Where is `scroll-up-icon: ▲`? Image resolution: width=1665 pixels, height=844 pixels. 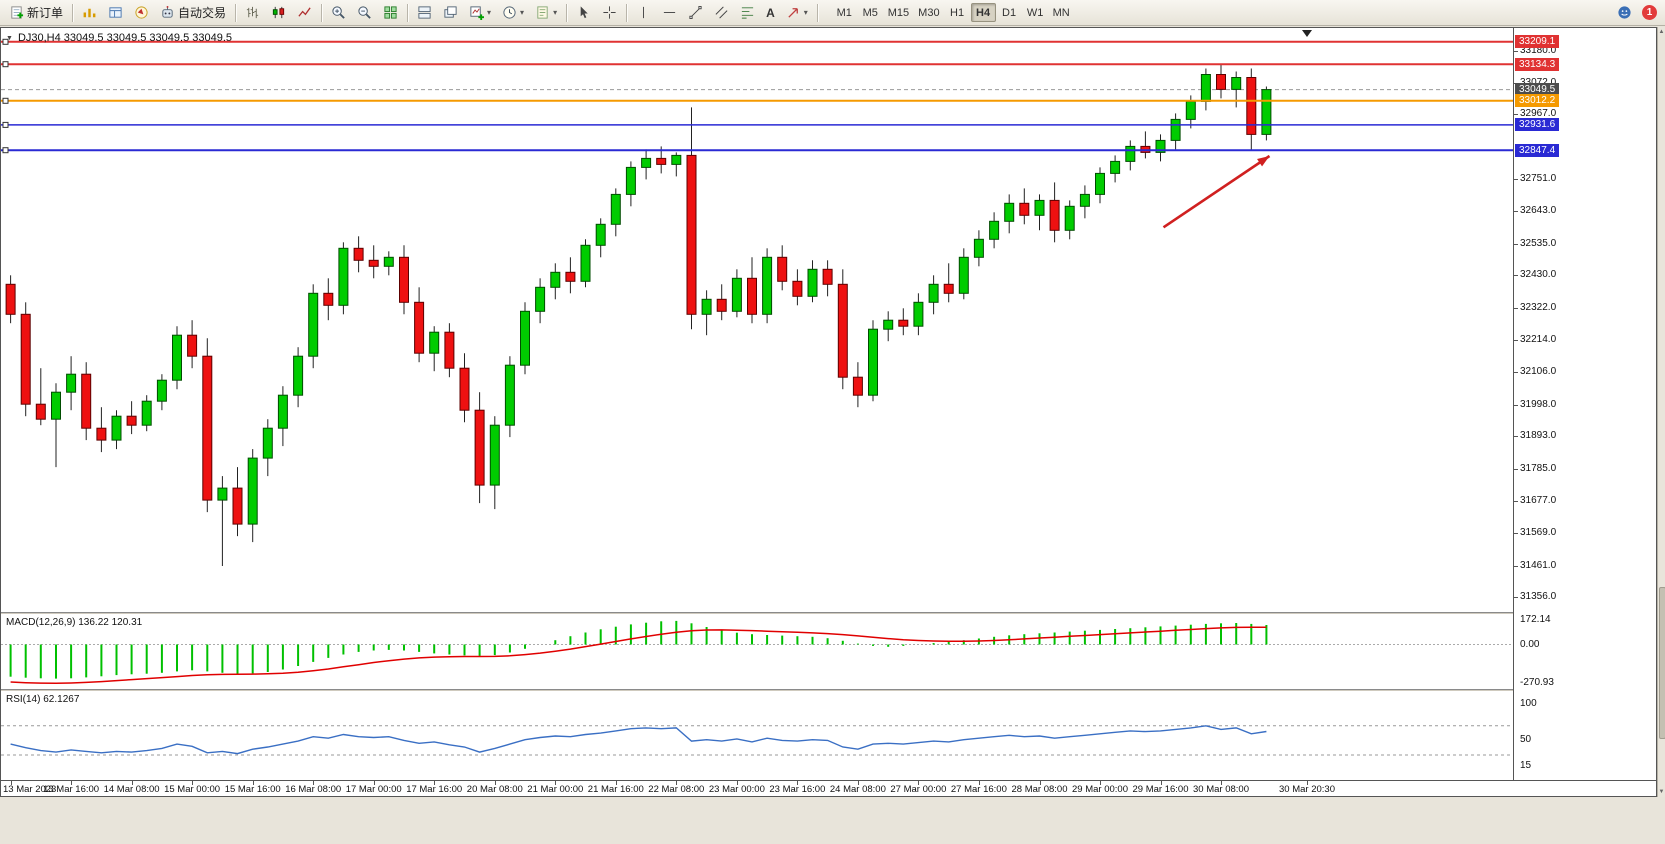
scroll-up-icon: ▲ is located at coordinates (1661, 32).